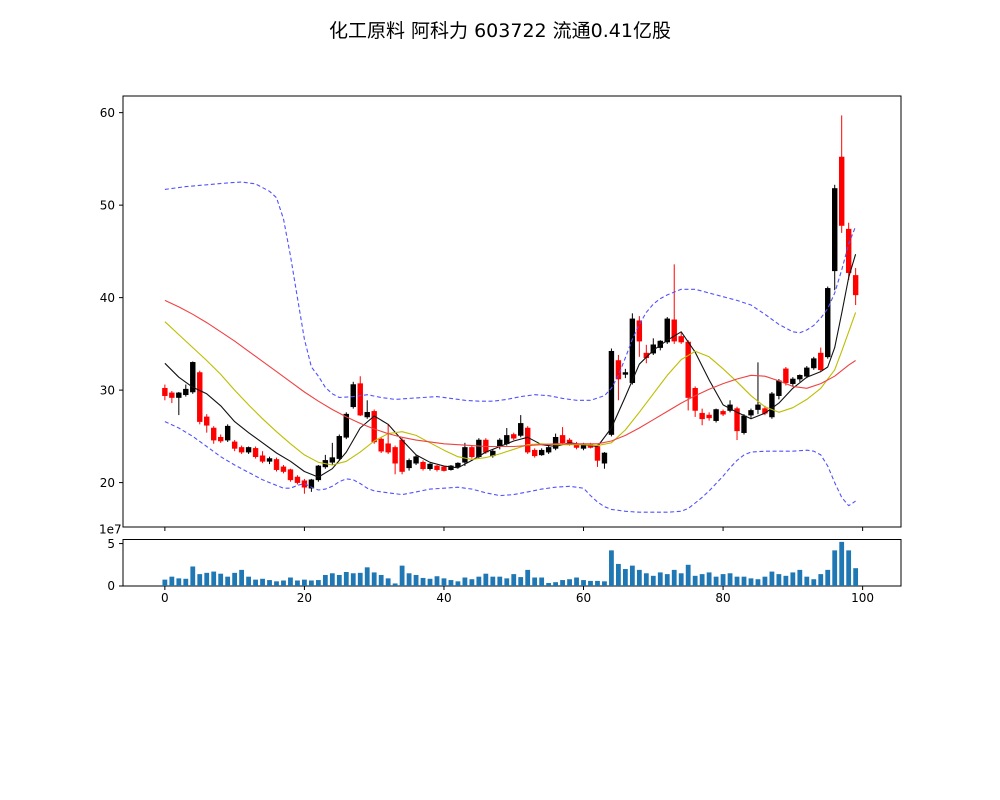  What do you see at coordinates (443, 598) in the screenshot?
I see `x-tick-label: 40` at bounding box center [443, 598].